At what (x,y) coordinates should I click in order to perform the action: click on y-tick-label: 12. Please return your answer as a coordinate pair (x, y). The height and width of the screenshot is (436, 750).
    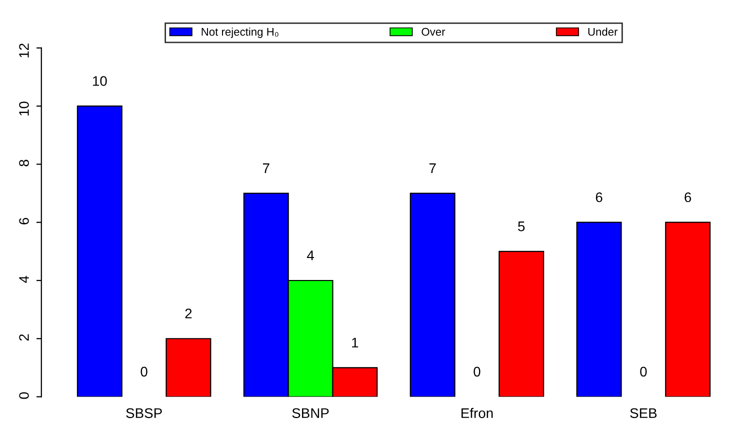
    Looking at the image, I should click on (24, 51).